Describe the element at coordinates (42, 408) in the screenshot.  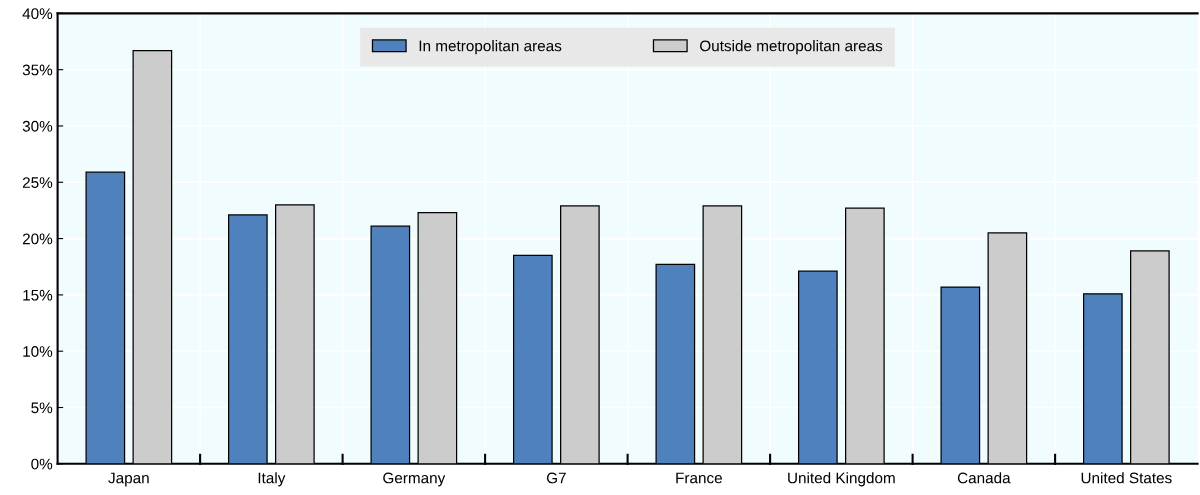
I see `y-tick-label: 5%` at that location.